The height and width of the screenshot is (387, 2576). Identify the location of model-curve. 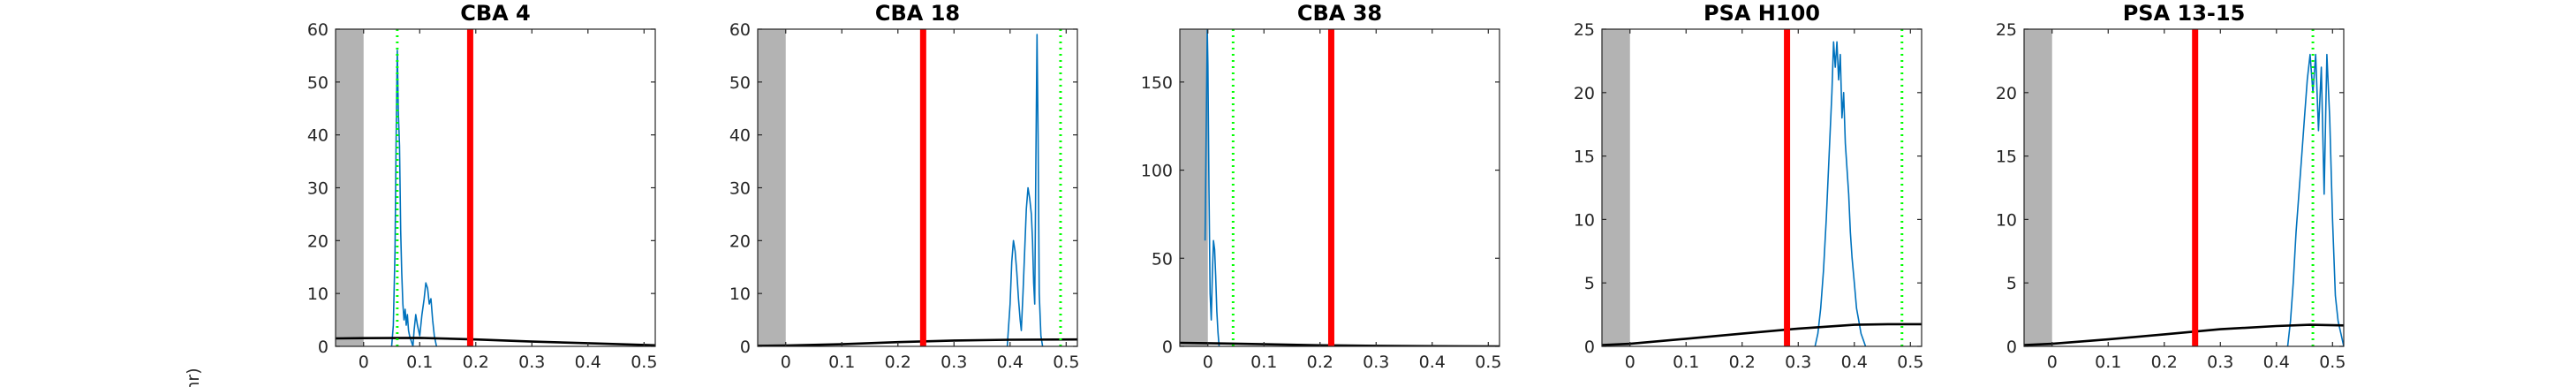
(1762, 334).